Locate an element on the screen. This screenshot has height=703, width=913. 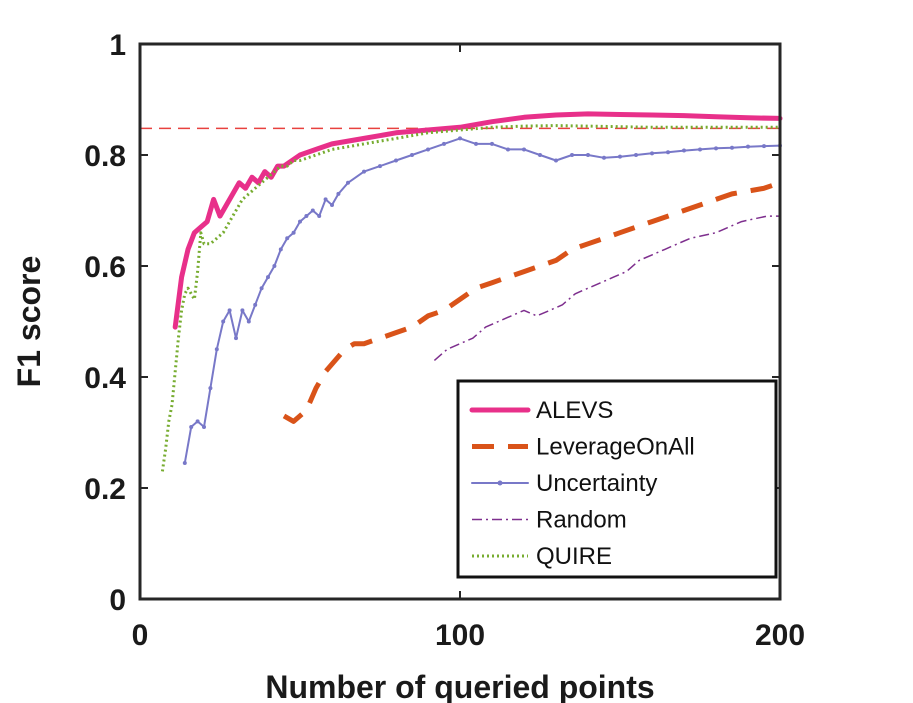
x-axis-title: Number of queried points is located at coordinates (459, 686).